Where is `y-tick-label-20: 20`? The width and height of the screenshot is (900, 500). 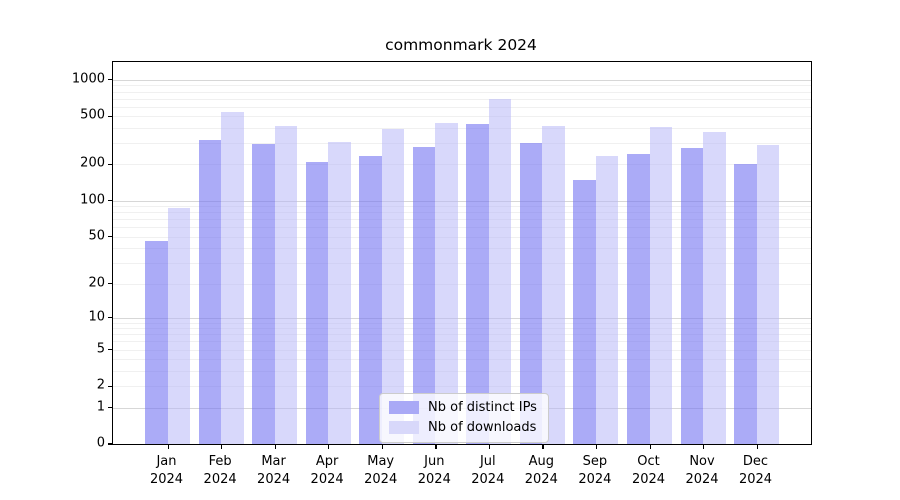 y-tick-label-20: 20 is located at coordinates (96, 282).